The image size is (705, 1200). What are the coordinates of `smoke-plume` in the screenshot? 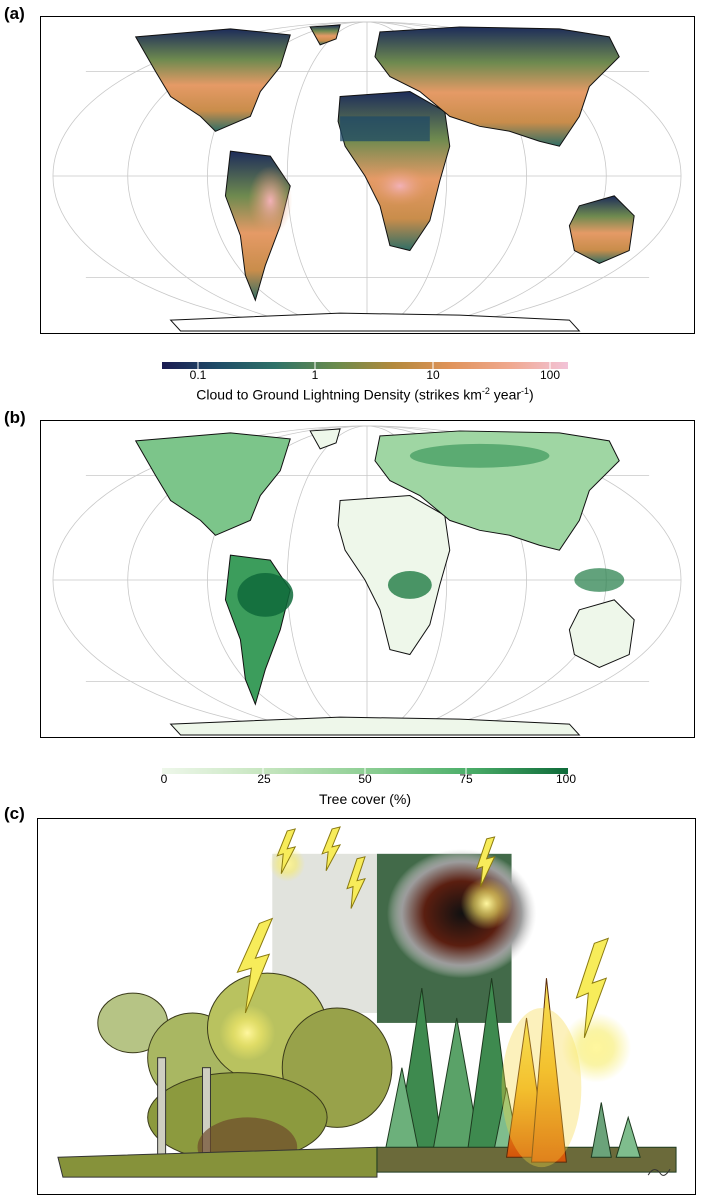 It's located at (461, 913).